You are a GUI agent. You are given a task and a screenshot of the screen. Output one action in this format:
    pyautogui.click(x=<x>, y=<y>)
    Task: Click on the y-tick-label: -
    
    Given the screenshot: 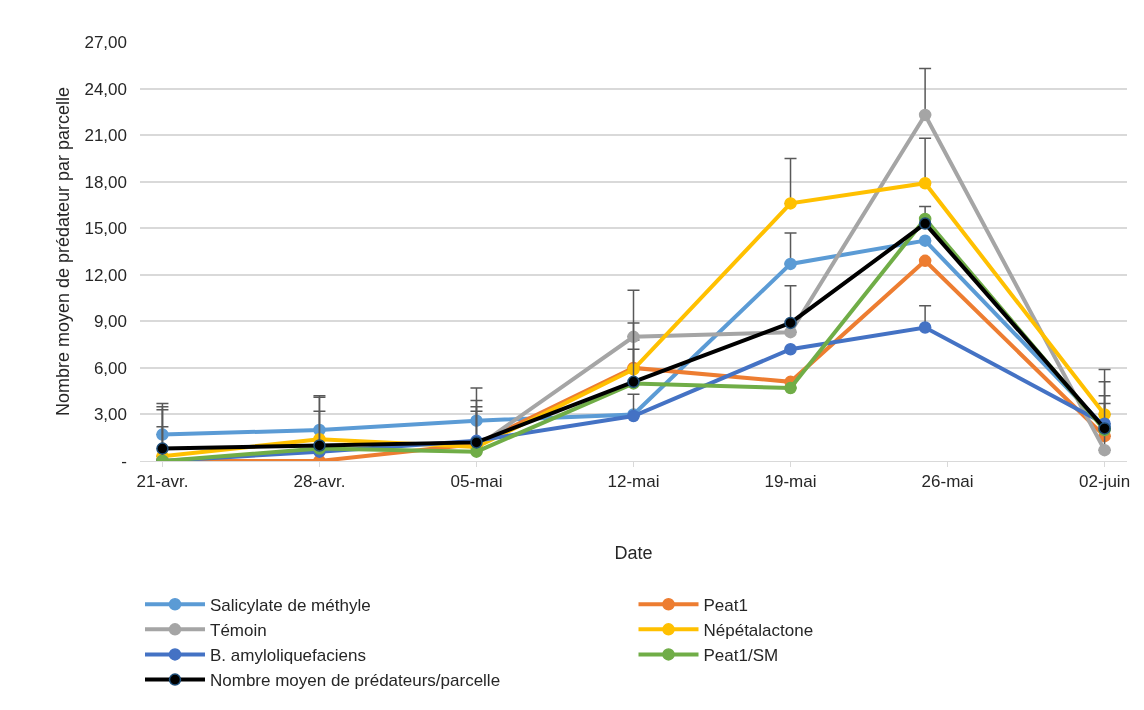 What is the action you would take?
    pyautogui.click(x=124, y=461)
    